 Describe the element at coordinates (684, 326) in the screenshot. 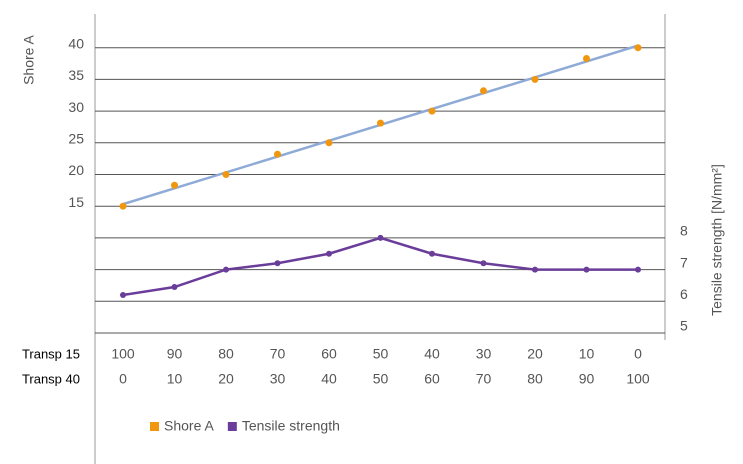

I see `y2-tick-label: 5` at that location.